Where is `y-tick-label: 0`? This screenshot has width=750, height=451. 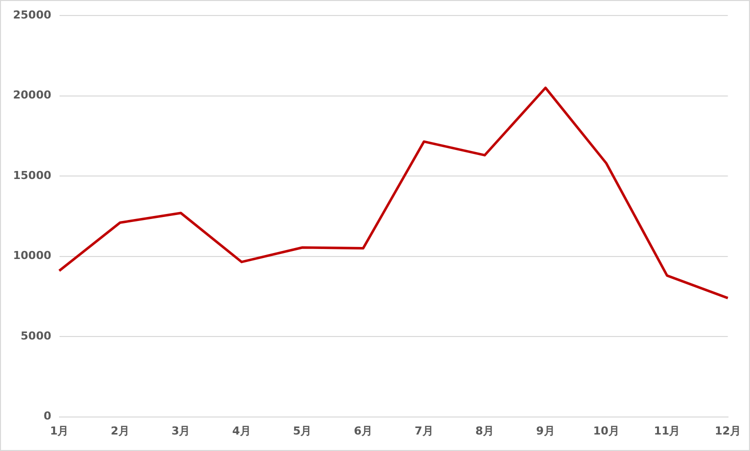
y-tick-label: 0 is located at coordinates (48, 416).